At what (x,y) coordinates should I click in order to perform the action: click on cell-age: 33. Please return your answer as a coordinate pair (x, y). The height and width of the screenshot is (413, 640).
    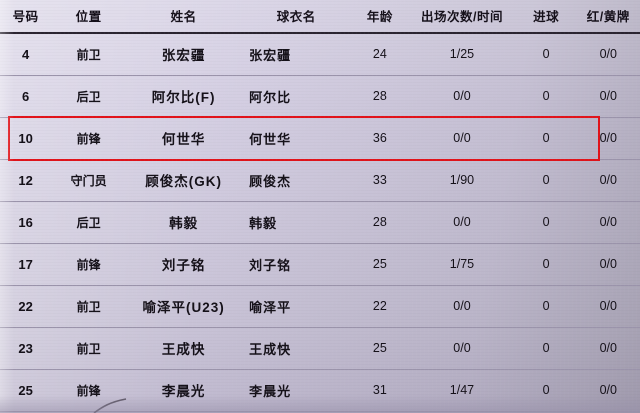
    Looking at the image, I should click on (380, 180).